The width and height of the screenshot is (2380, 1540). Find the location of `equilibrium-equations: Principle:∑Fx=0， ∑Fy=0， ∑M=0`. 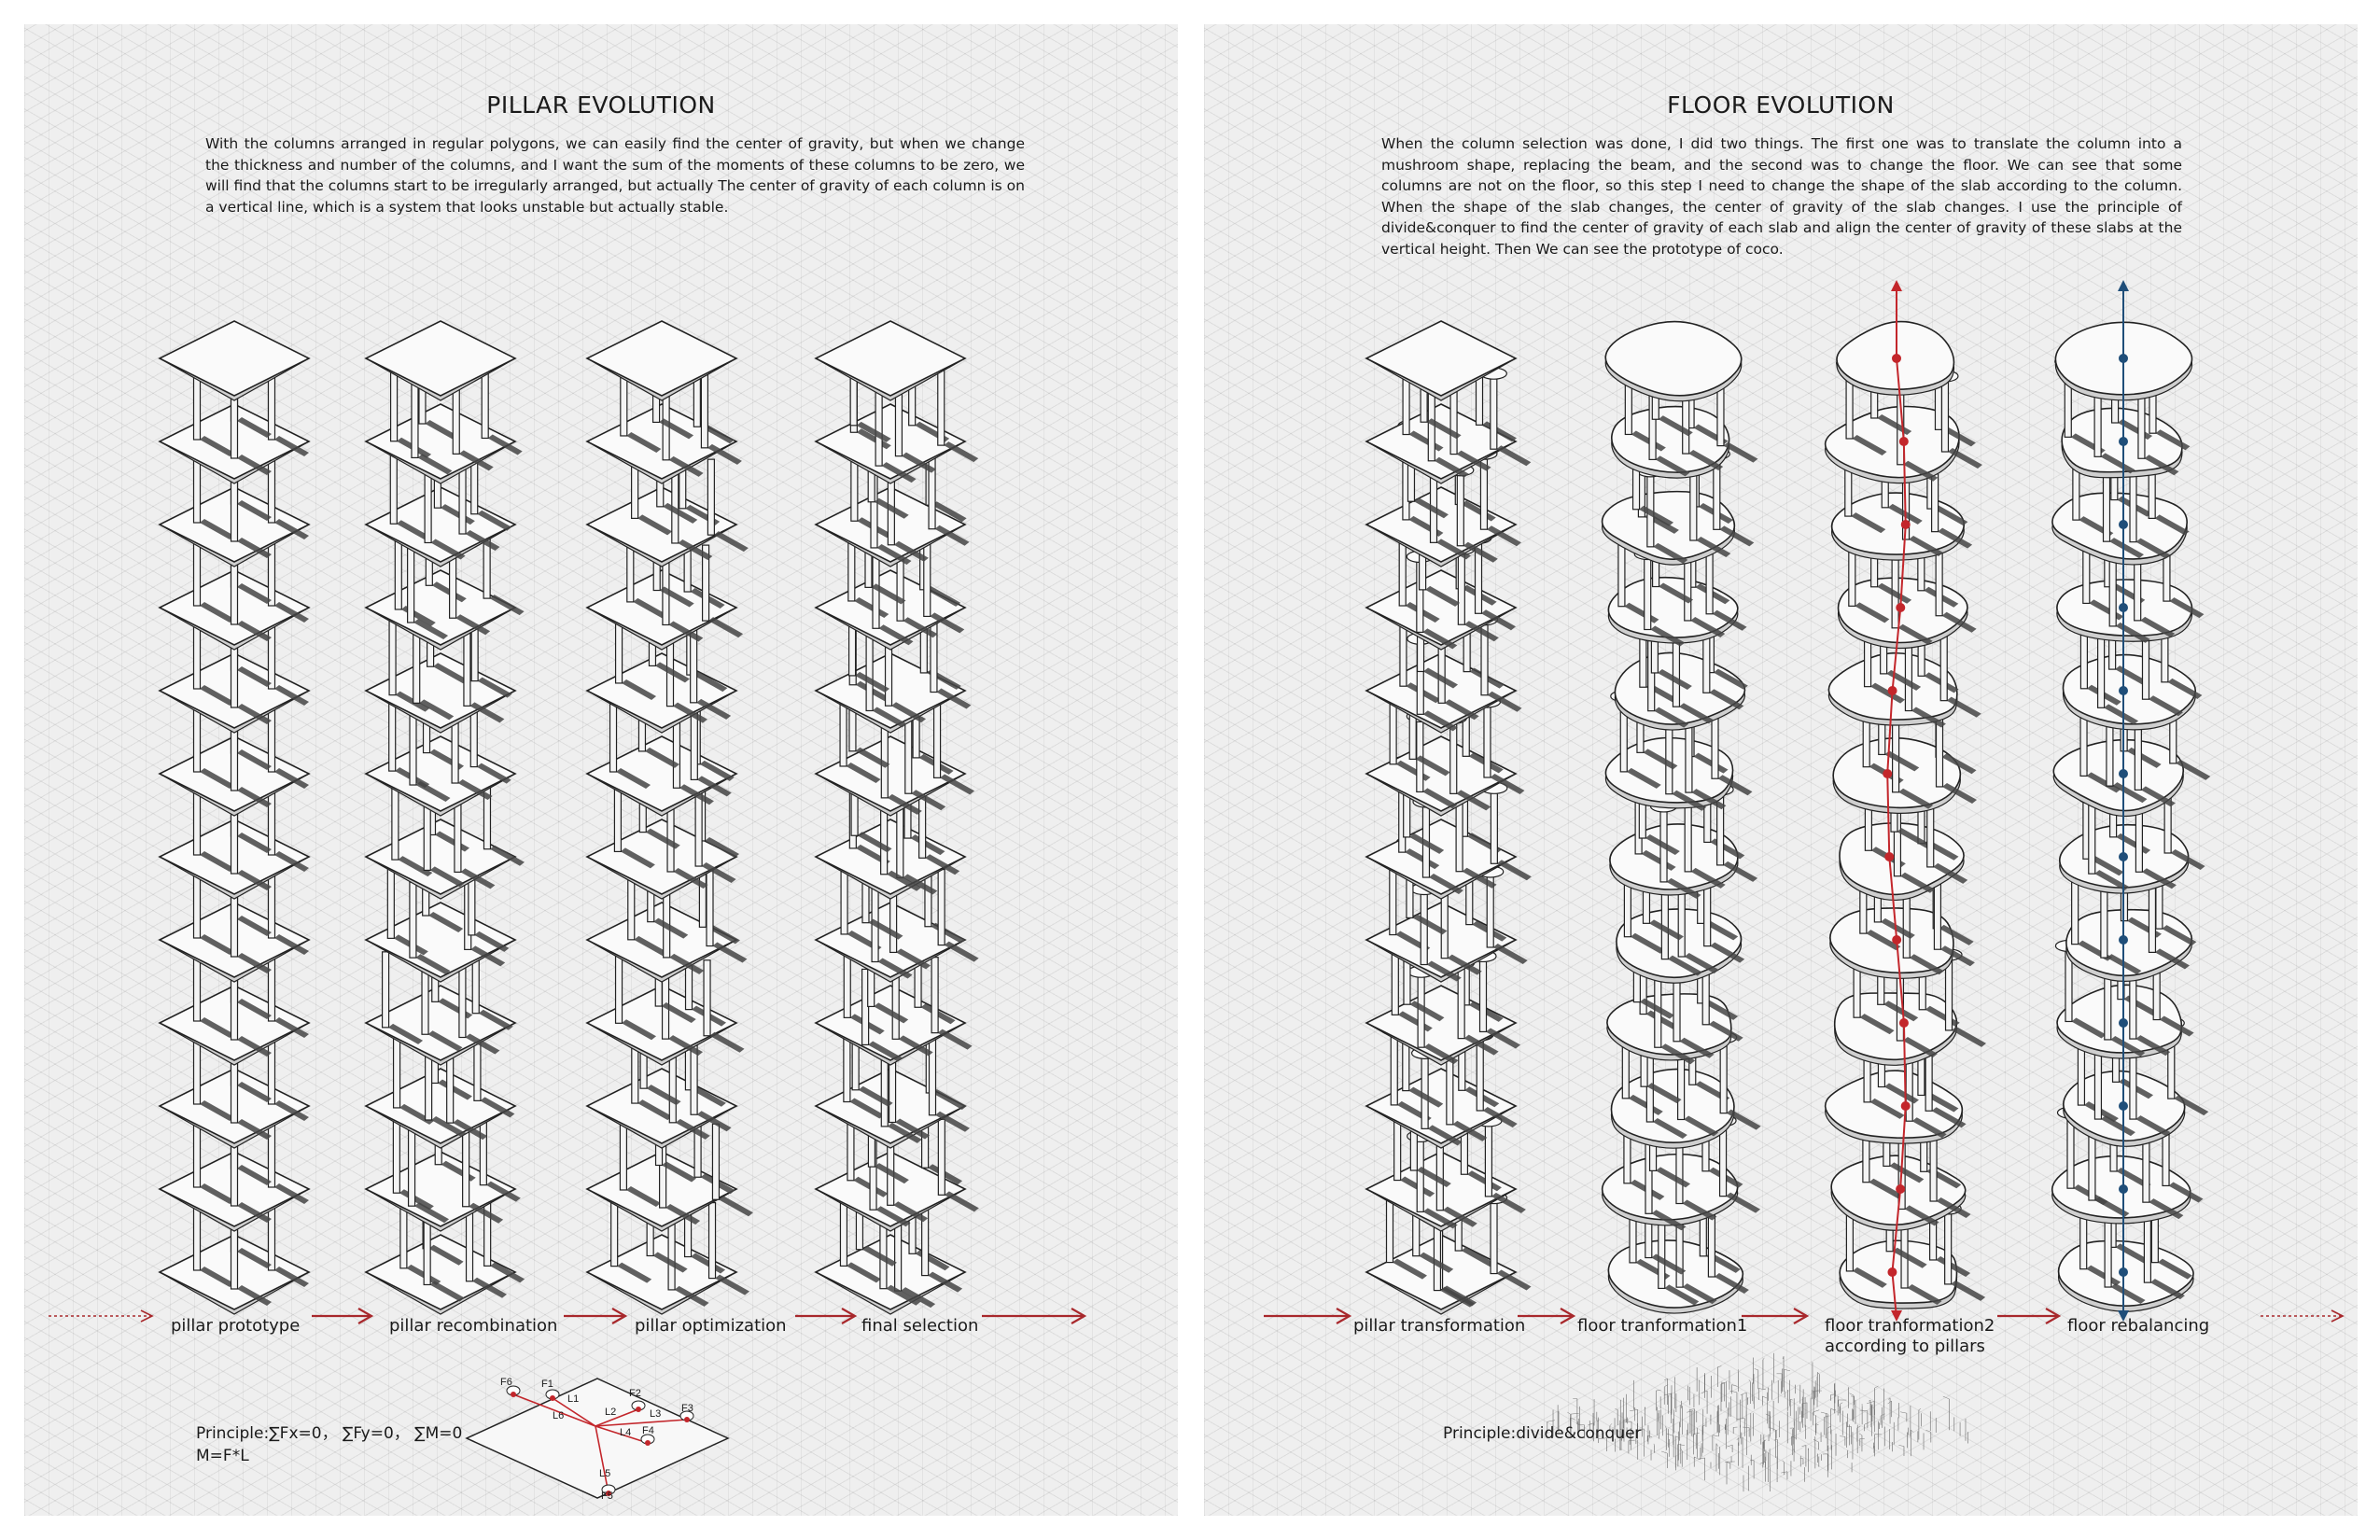

equilibrium-equations: Principle:∑Fx=0， ∑Fy=0， ∑M=0 is located at coordinates (329, 1433).